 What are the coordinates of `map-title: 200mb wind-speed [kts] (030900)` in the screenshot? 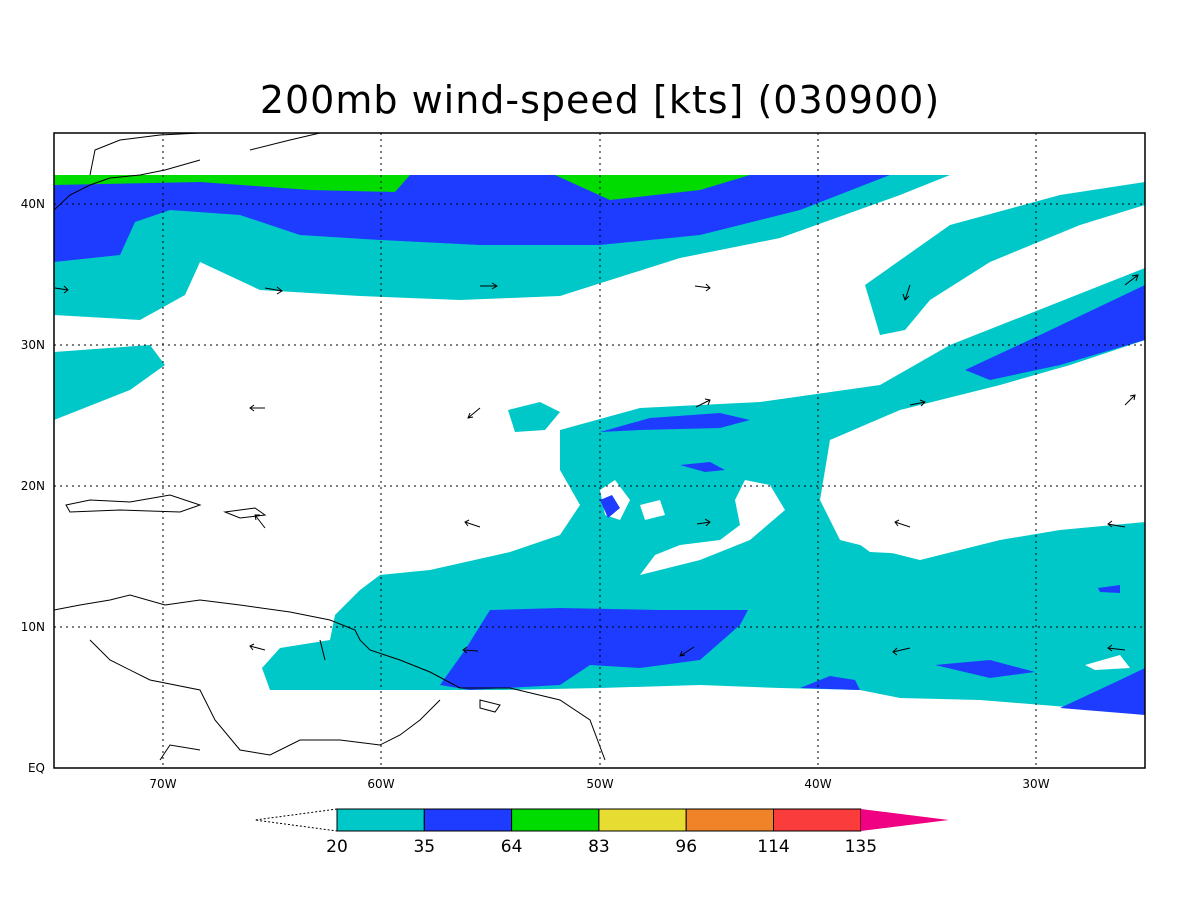 It's located at (600, 100).